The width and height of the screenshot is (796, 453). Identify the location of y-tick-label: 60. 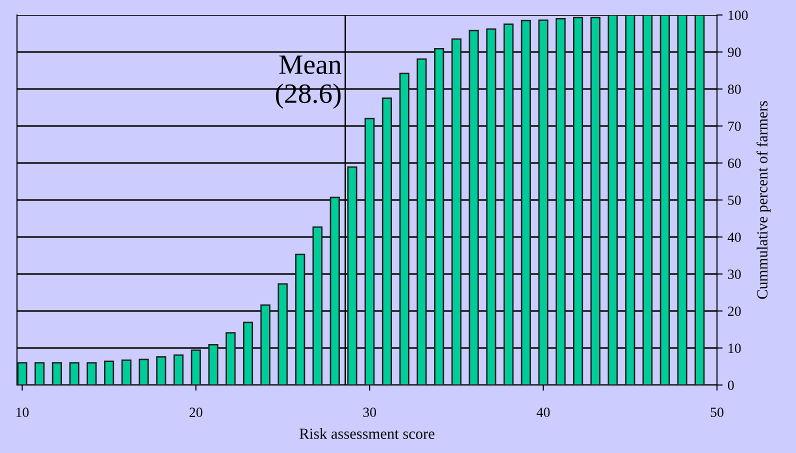
(734, 163).